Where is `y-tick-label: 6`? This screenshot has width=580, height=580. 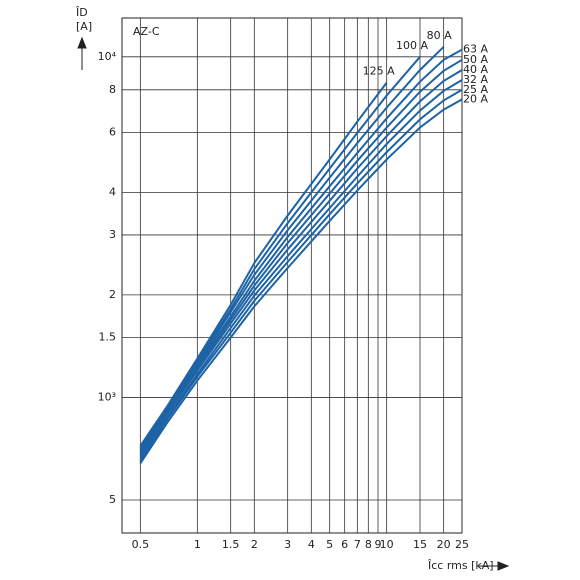
y-tick-label: 6 is located at coordinates (112, 131).